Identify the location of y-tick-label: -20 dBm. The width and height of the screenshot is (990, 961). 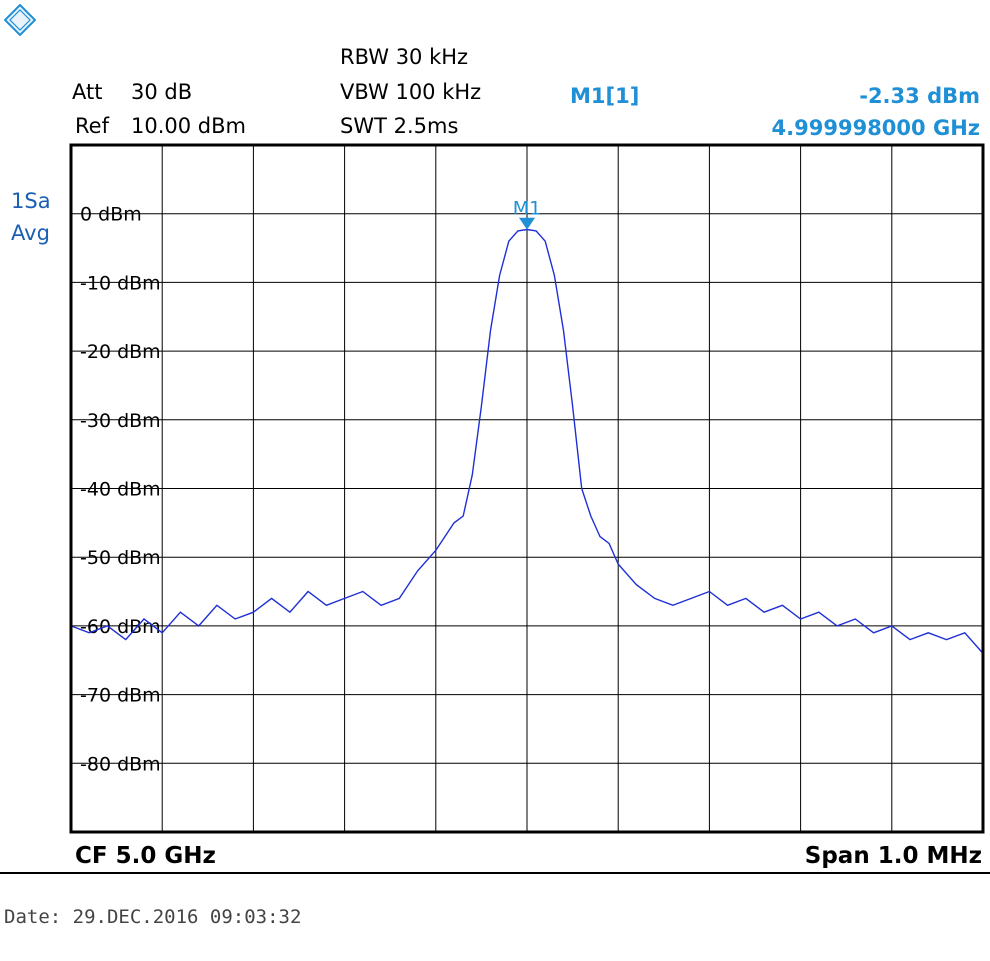
(120, 352).